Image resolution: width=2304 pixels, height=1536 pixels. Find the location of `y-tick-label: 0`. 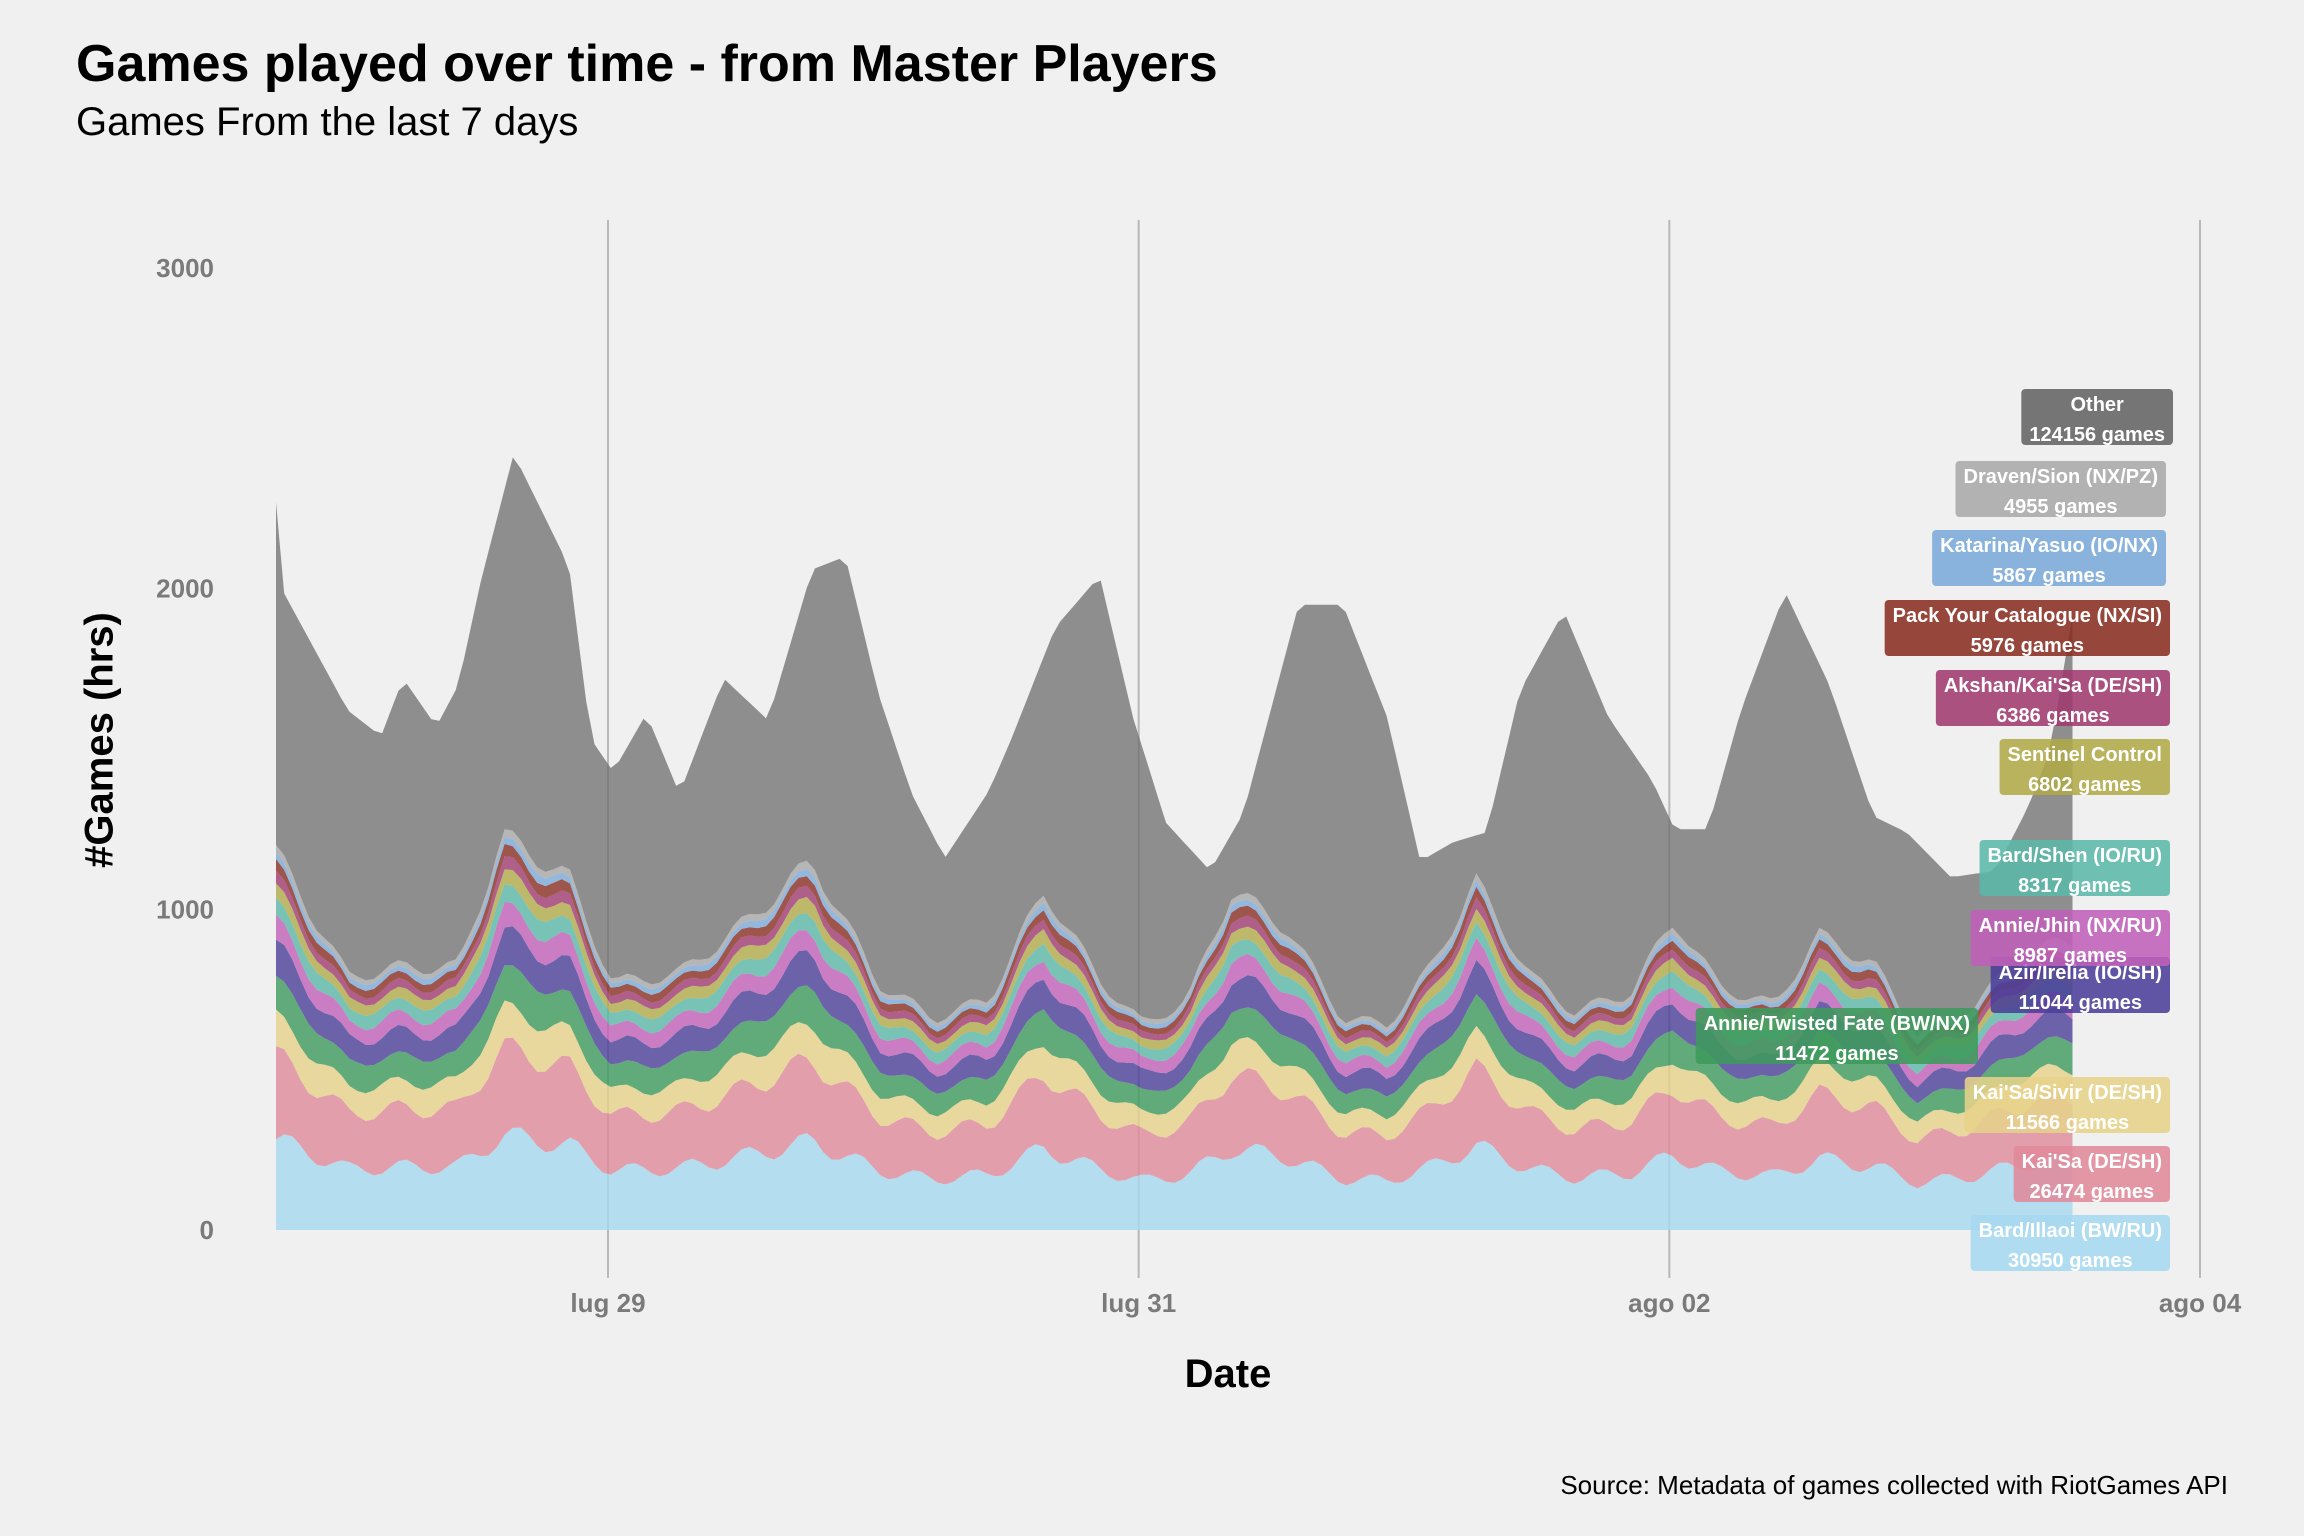

y-tick-label: 0 is located at coordinates (207, 1230).